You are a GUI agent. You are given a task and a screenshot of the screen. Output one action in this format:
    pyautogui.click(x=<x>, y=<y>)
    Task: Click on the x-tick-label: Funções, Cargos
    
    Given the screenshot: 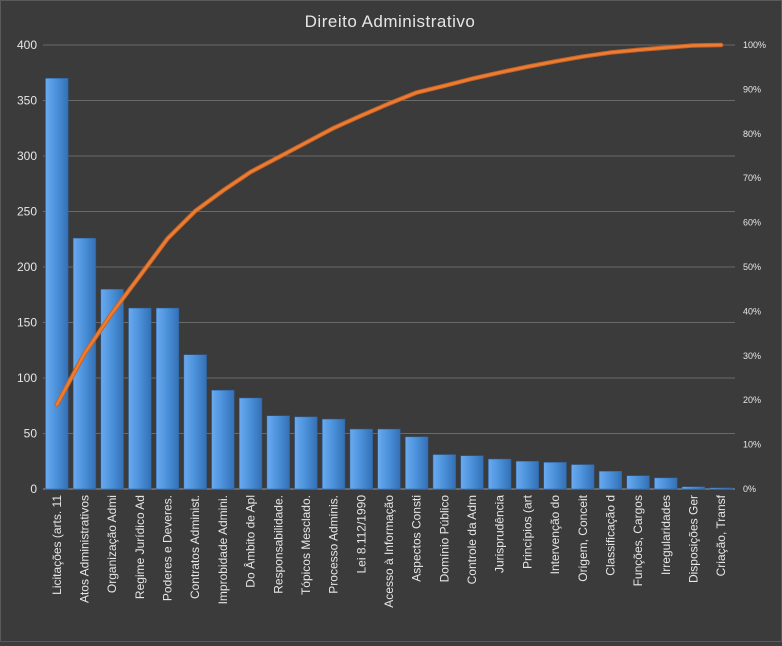 What is the action you would take?
    pyautogui.click(x=638, y=540)
    